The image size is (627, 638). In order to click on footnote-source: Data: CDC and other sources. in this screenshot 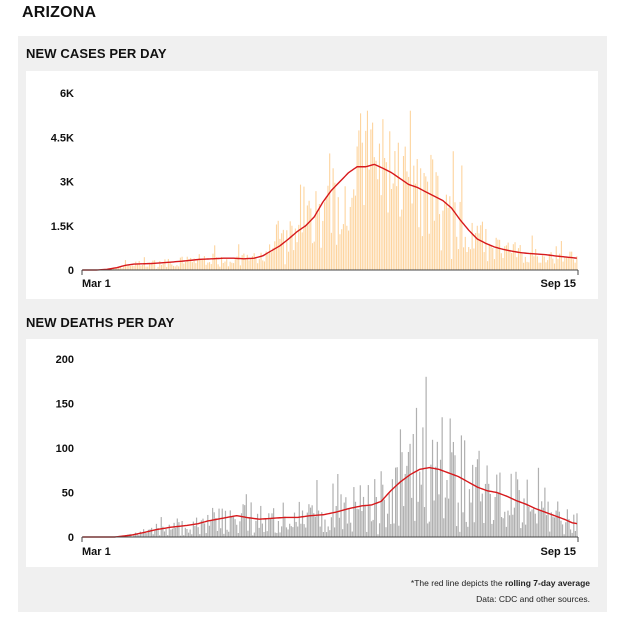, I will do `click(533, 599)`.